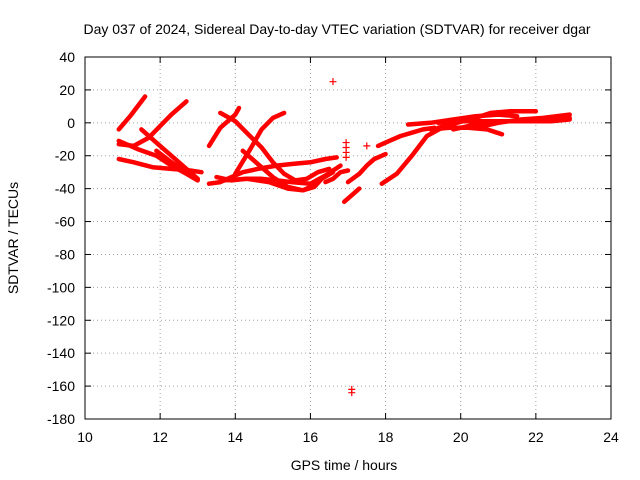  Describe the element at coordinates (462, 119) in the screenshot. I see `series-arc-s` at that location.